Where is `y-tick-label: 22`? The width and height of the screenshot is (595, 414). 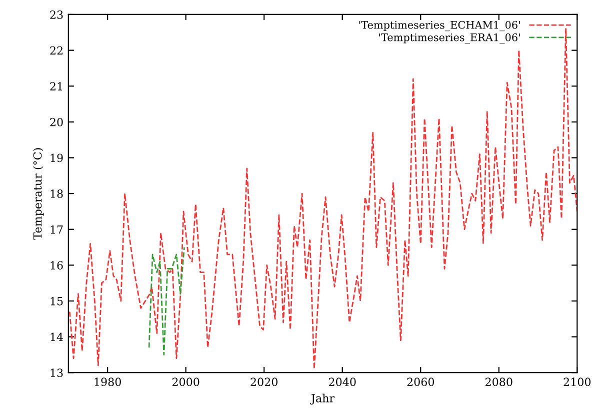 y-tick-label: 22 is located at coordinates (56, 50).